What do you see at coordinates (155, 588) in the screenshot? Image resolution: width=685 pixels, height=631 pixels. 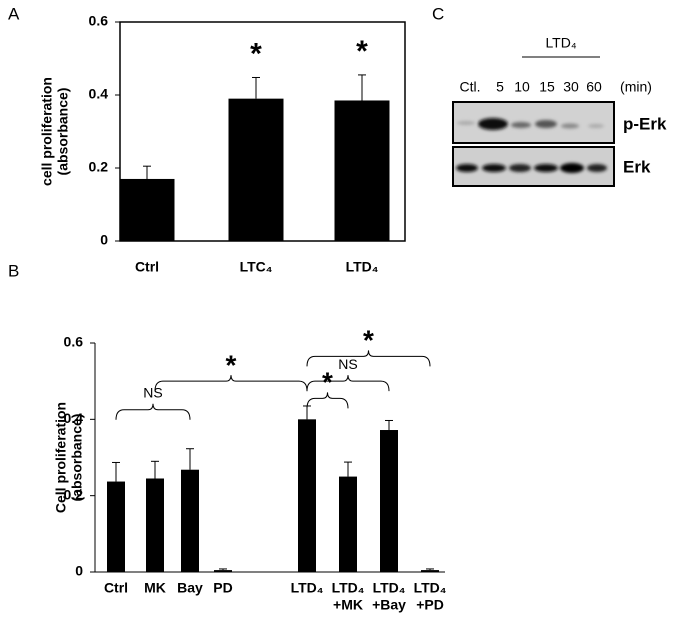 I see `x-tick-label: MK` at bounding box center [155, 588].